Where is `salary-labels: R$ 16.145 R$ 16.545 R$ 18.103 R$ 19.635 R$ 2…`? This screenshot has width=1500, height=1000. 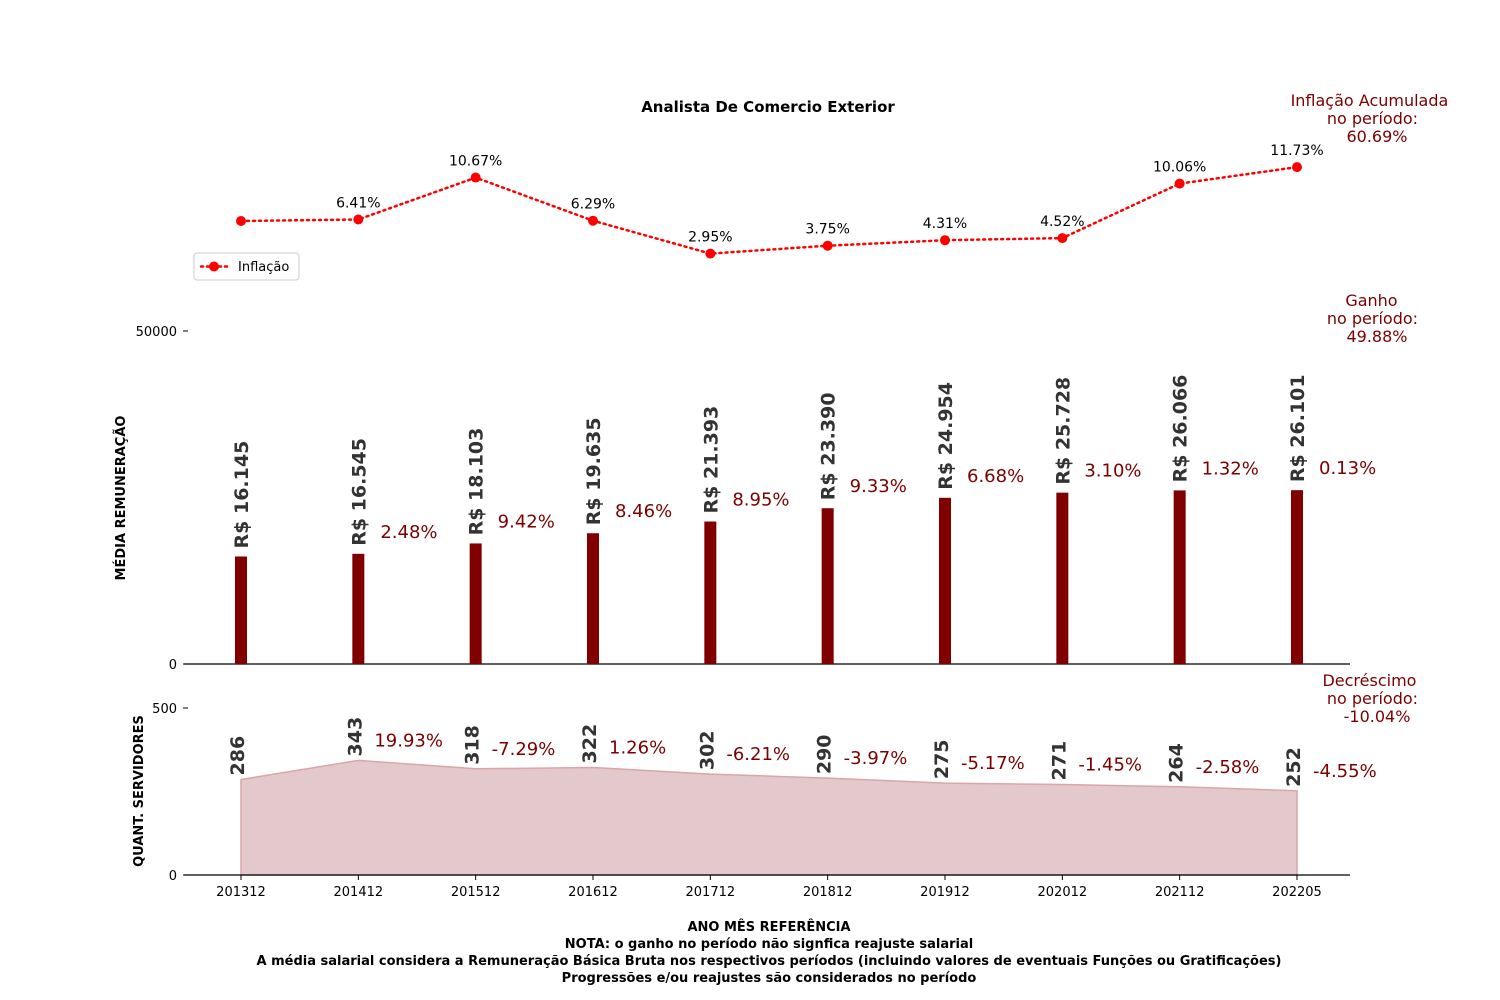
salary-labels: R$ 16.145 R$ 16.545 R$ 18.103 R$ 19.635 R$ 2… is located at coordinates (770, 461).